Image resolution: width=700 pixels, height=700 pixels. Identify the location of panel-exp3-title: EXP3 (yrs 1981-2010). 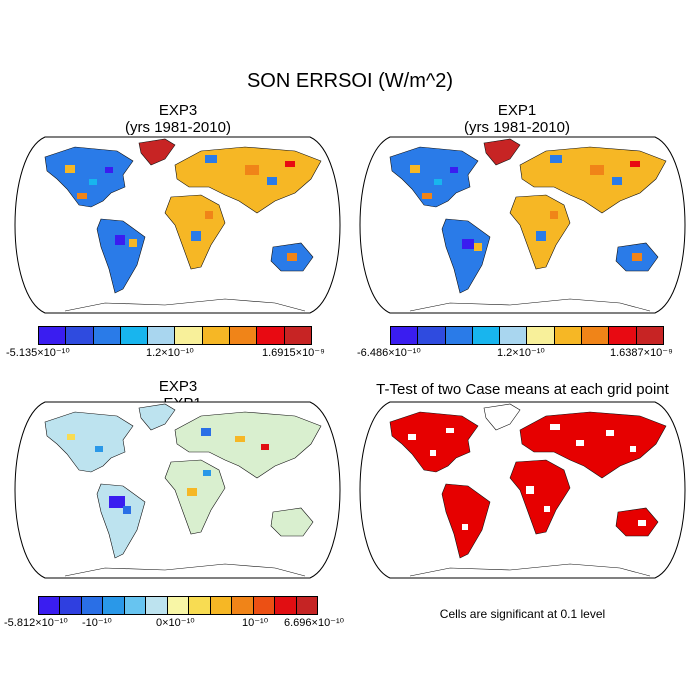
(178, 119).